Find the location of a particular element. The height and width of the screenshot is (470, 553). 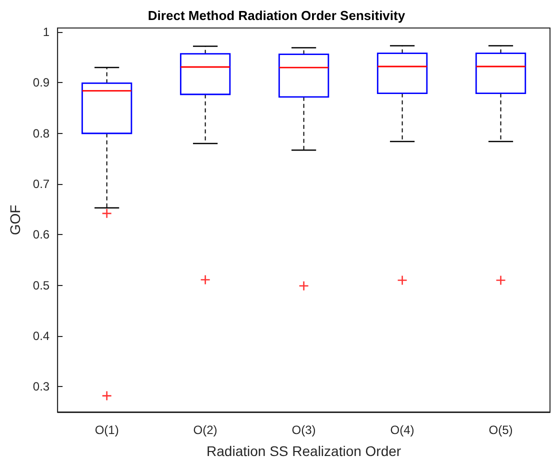

x-tick-label: O(4) is located at coordinates (402, 430).